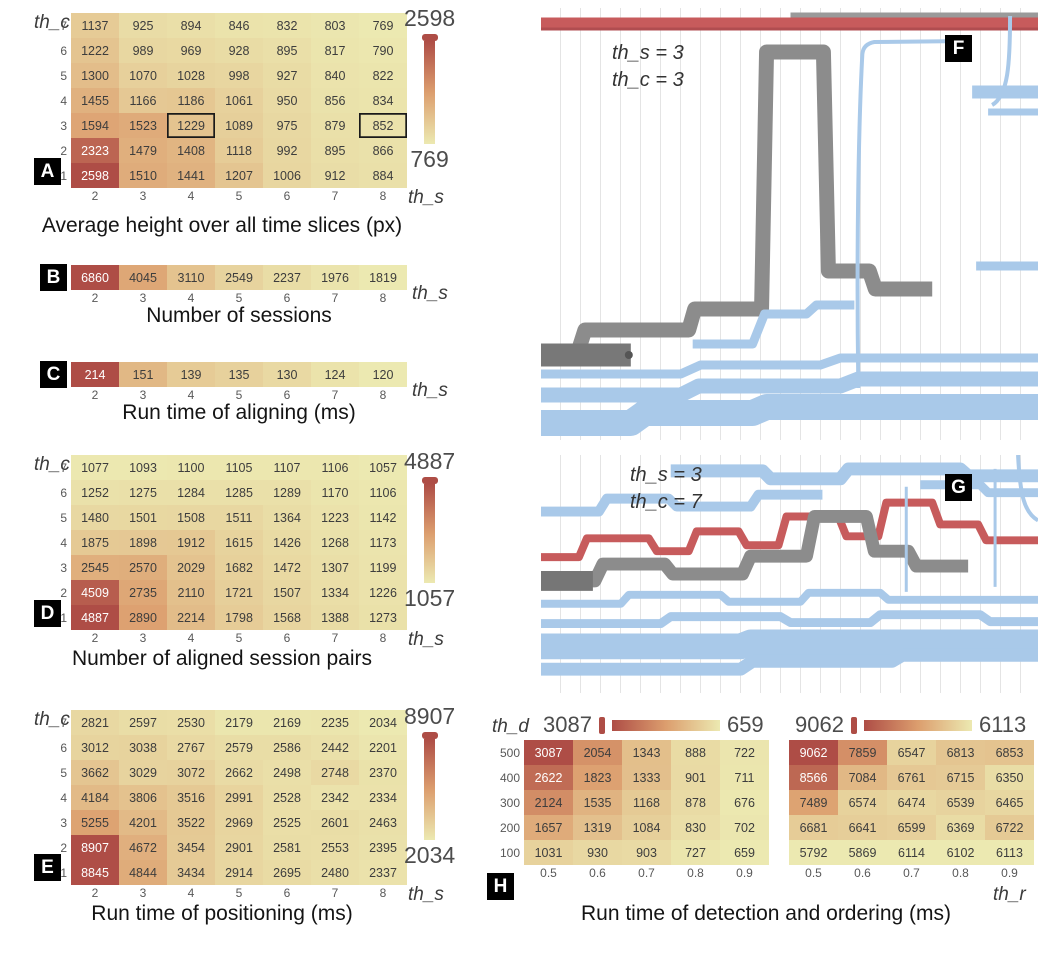 The image size is (1041, 953). Describe the element at coordinates (143, 542) in the screenshot. I see `heatmap-cell: 1898` at that location.